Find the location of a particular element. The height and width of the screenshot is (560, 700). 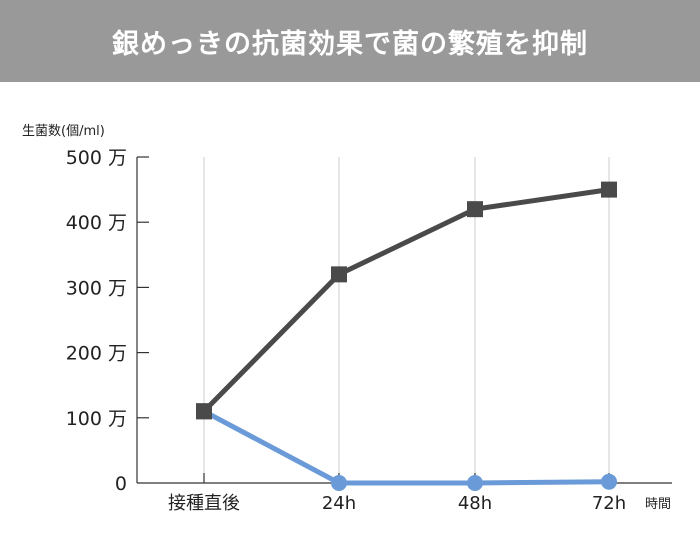

marker-origin-top is located at coordinates (204, 411).